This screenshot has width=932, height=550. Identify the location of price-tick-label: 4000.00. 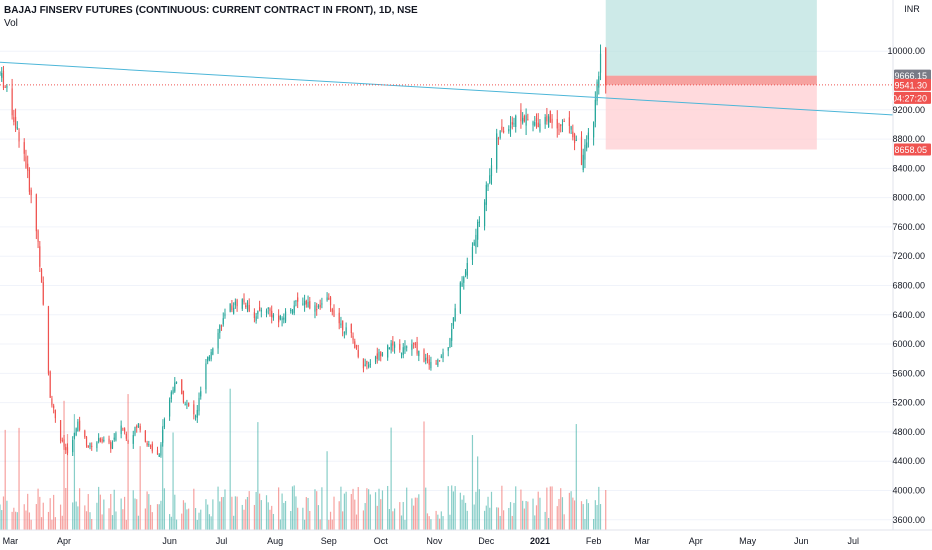
(908, 490).